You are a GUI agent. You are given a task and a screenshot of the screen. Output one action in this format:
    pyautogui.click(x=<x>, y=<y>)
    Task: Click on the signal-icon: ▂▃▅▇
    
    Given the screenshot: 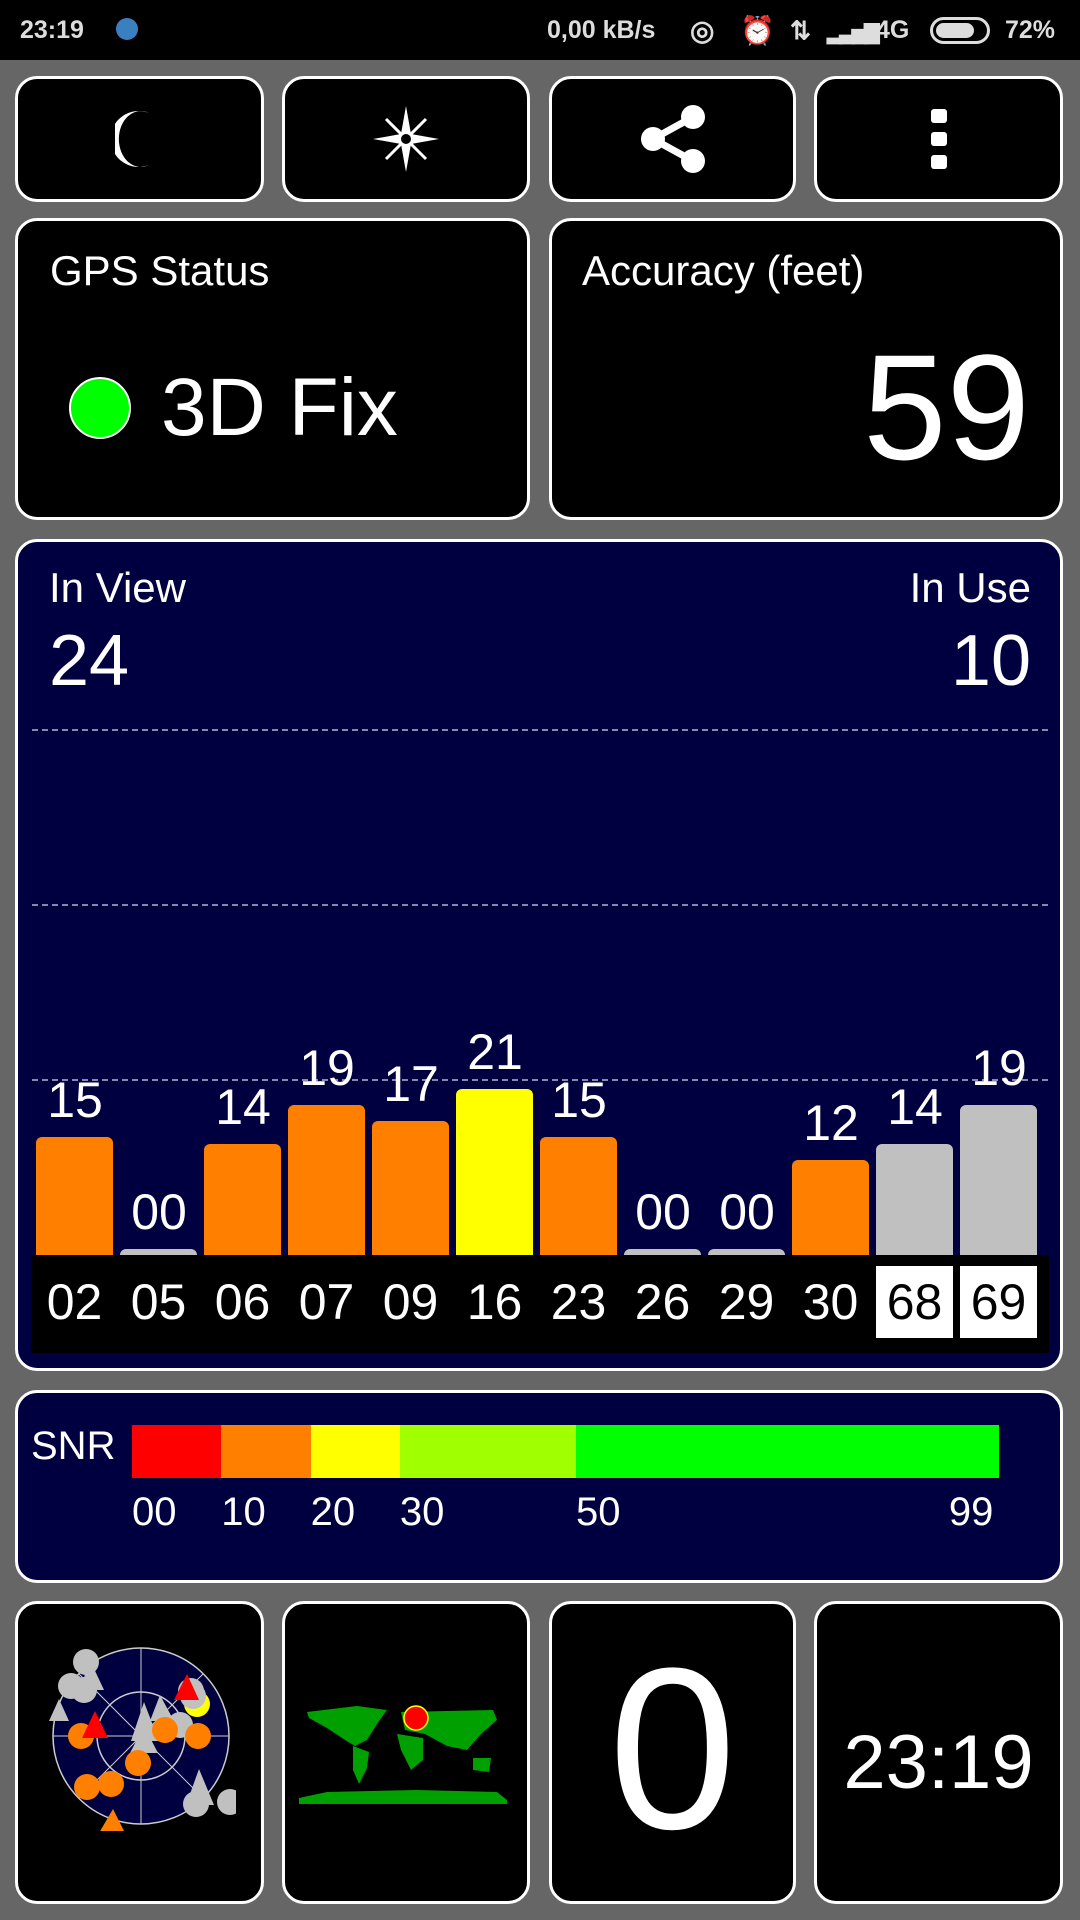 What is the action you would take?
    pyautogui.click(x=853, y=33)
    